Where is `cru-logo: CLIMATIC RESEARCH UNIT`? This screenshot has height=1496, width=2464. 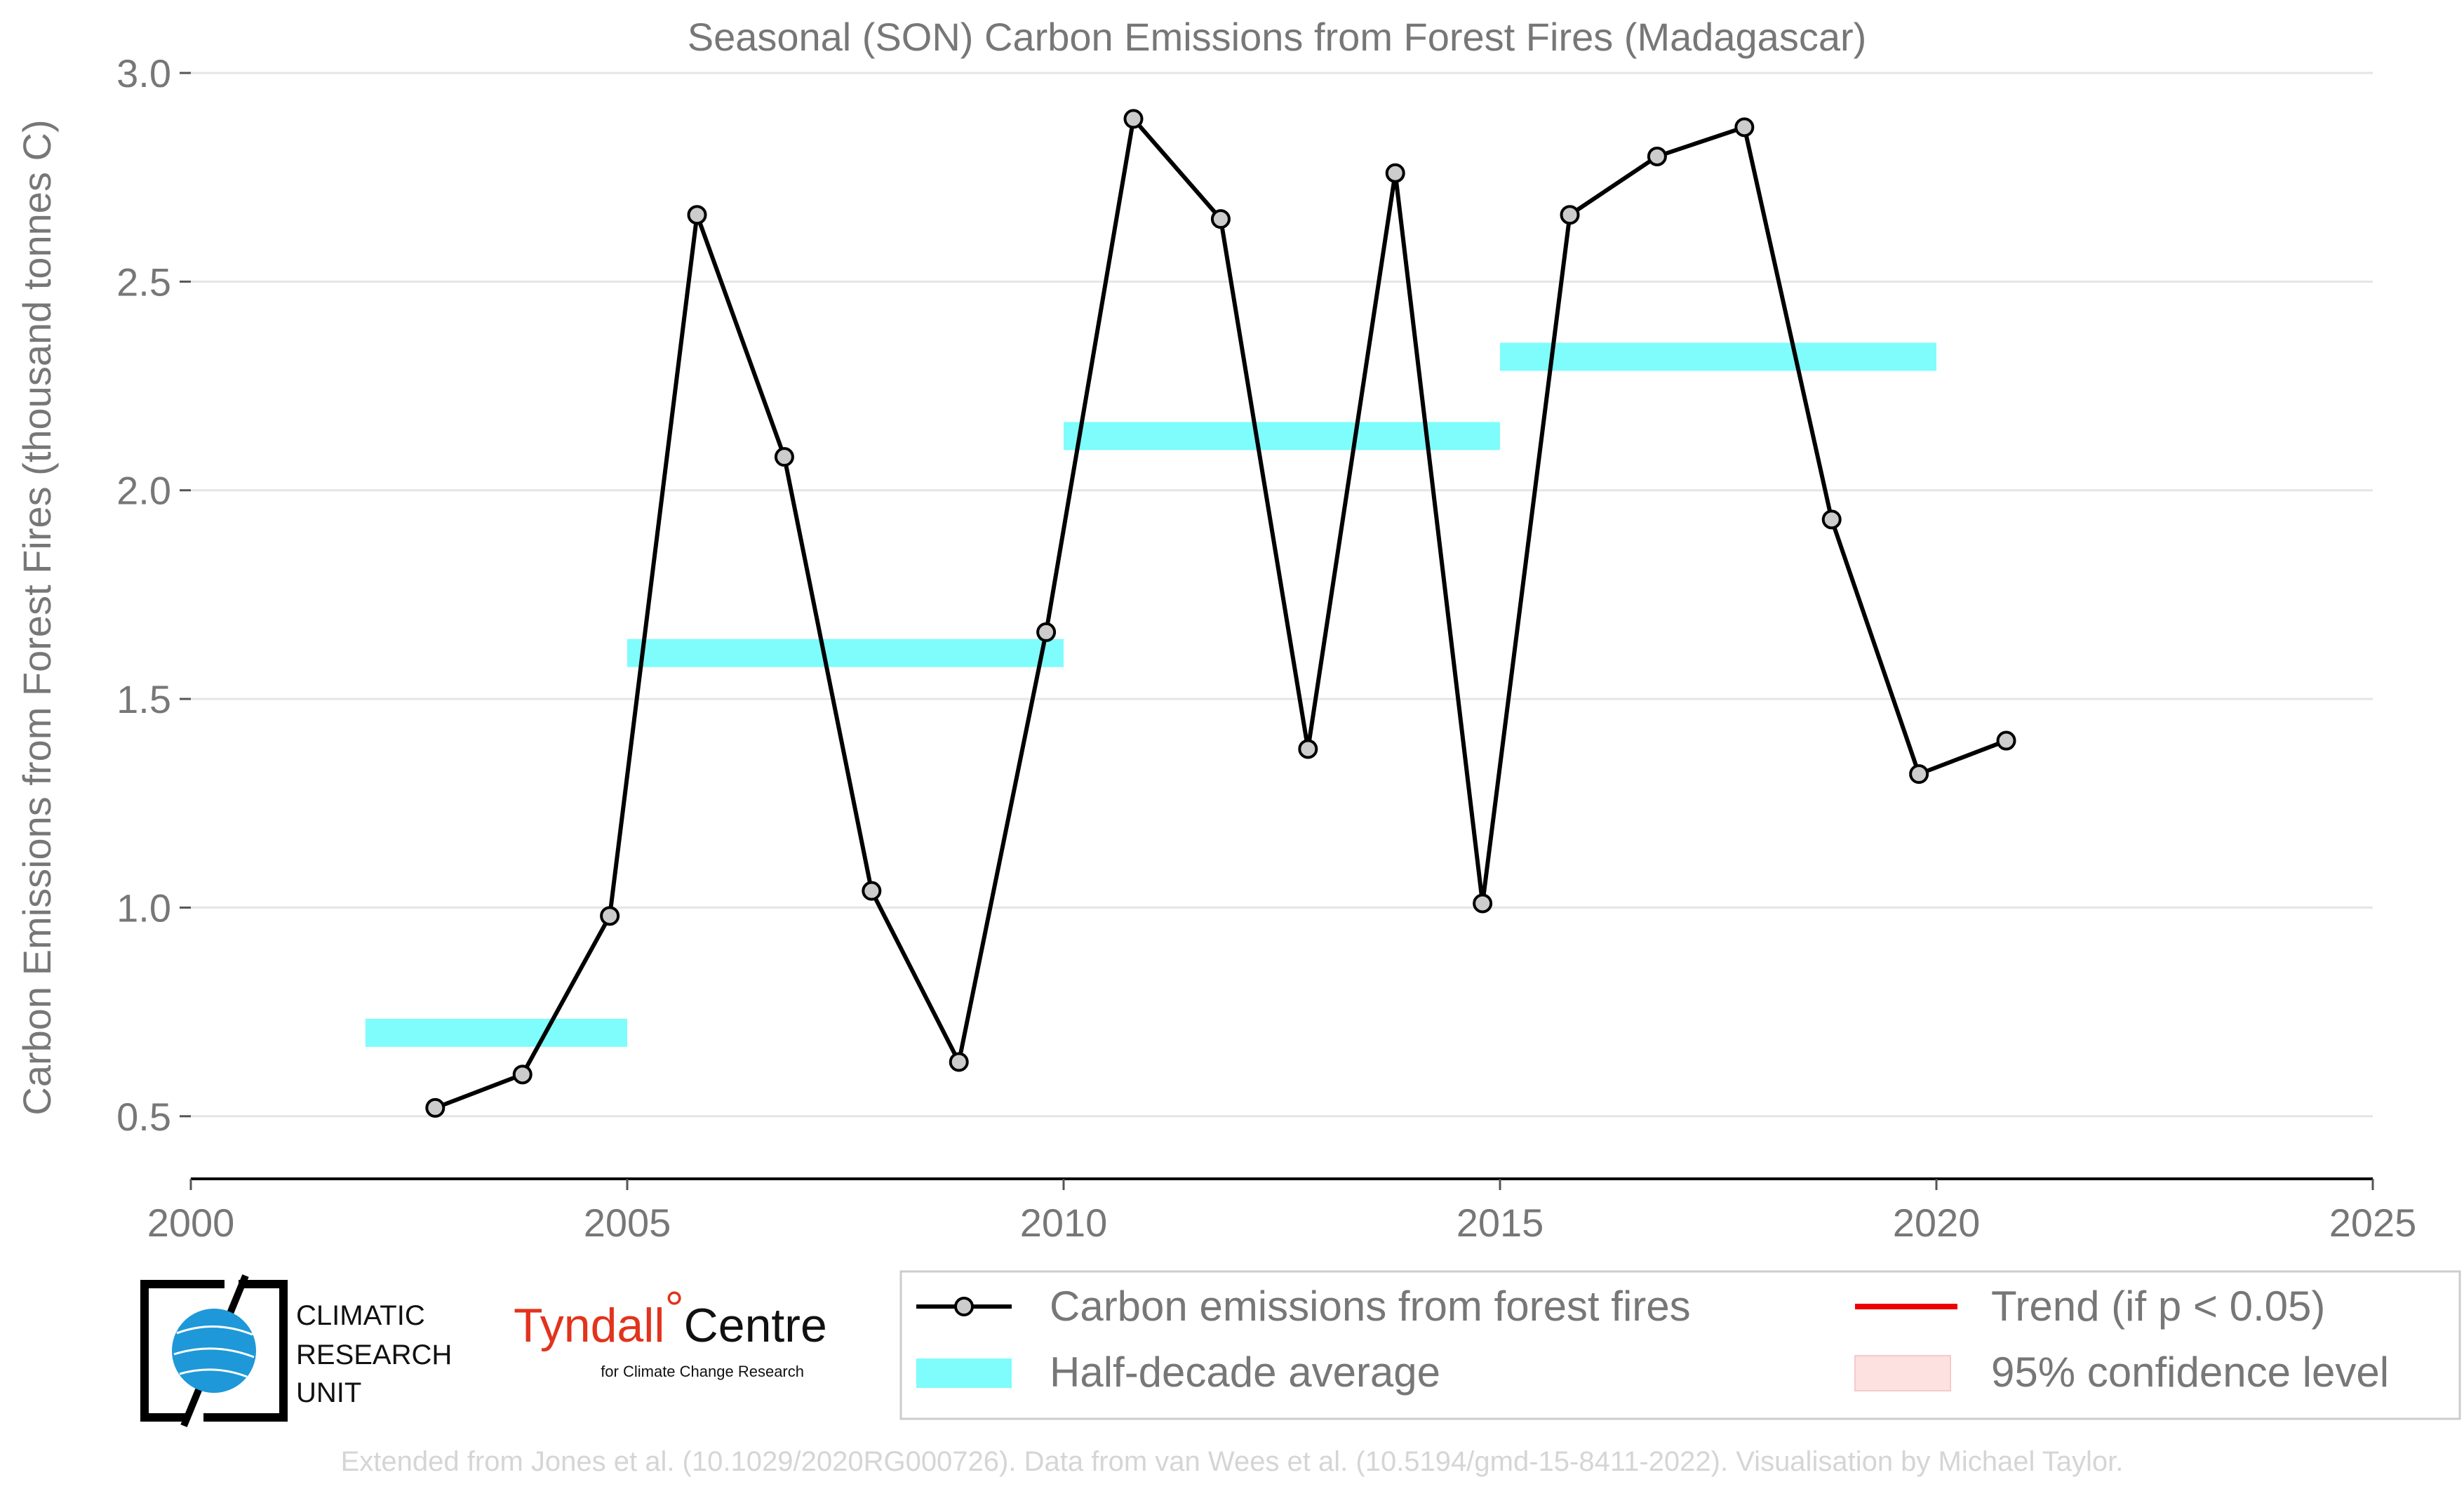
cru-logo: CLIMATIC RESEARCH UNIT is located at coordinates (296, 1350).